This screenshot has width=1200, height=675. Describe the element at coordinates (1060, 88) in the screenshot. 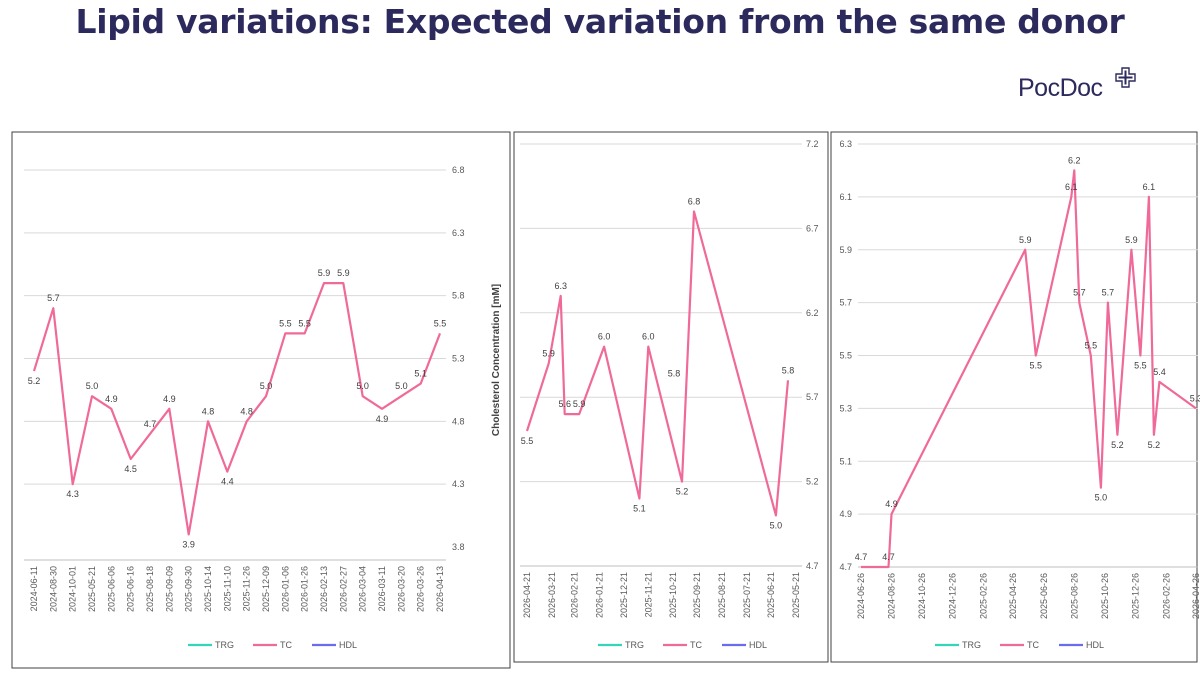

I see `logo-text: PocDoc` at that location.